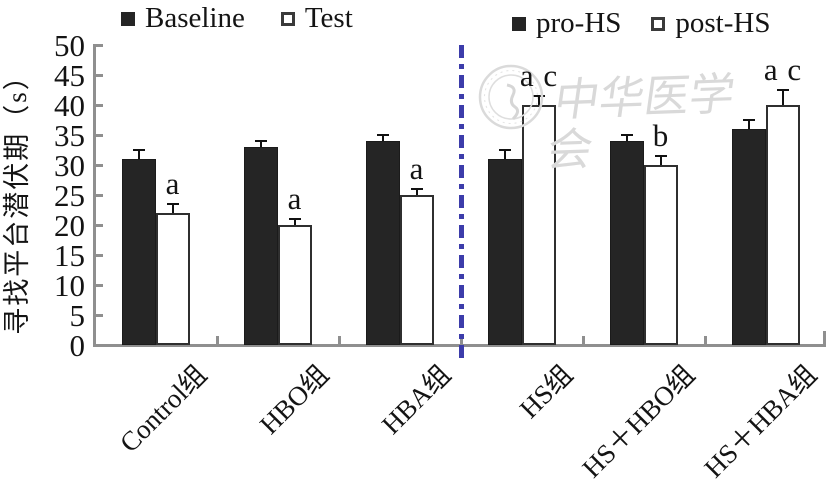 The image size is (828, 495). What do you see at coordinates (546, 392) in the screenshot?
I see `x-category-label: HS组` at bounding box center [546, 392].